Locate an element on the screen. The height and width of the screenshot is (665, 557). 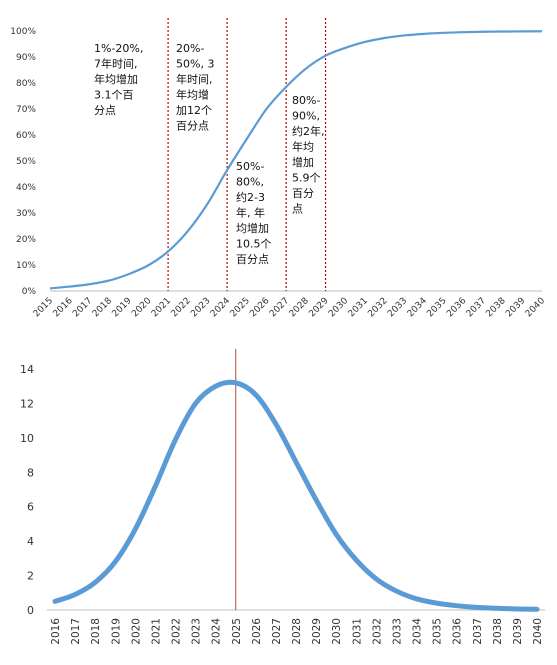
y-tick-label: 8 is located at coordinates (30, 472).